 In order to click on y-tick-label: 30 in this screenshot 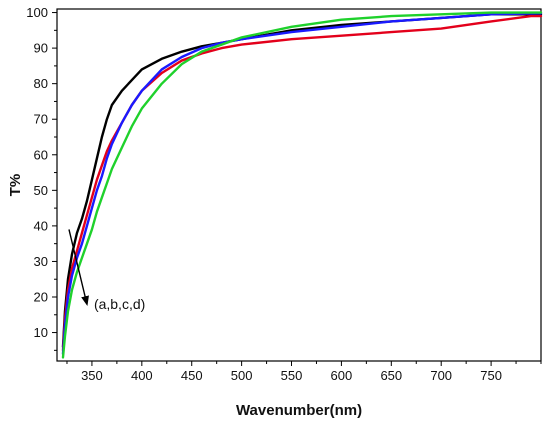, I will do `click(41, 261)`.